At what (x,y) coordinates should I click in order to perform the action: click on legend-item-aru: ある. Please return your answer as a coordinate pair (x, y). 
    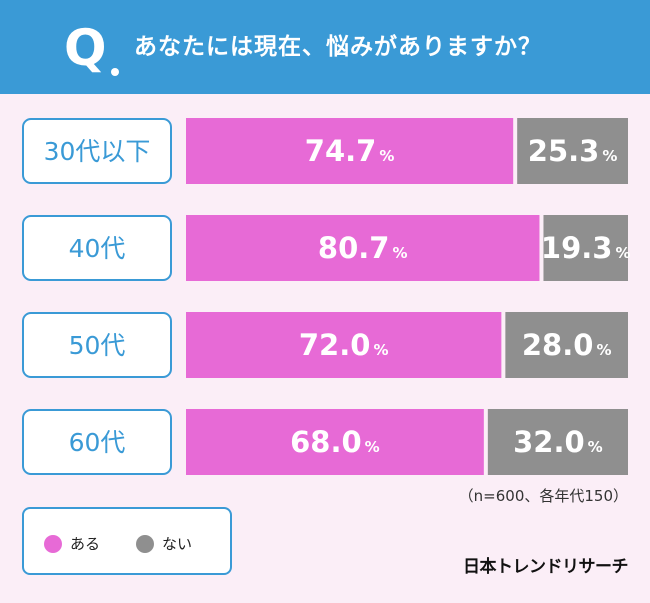
    Looking at the image, I should click on (72, 543).